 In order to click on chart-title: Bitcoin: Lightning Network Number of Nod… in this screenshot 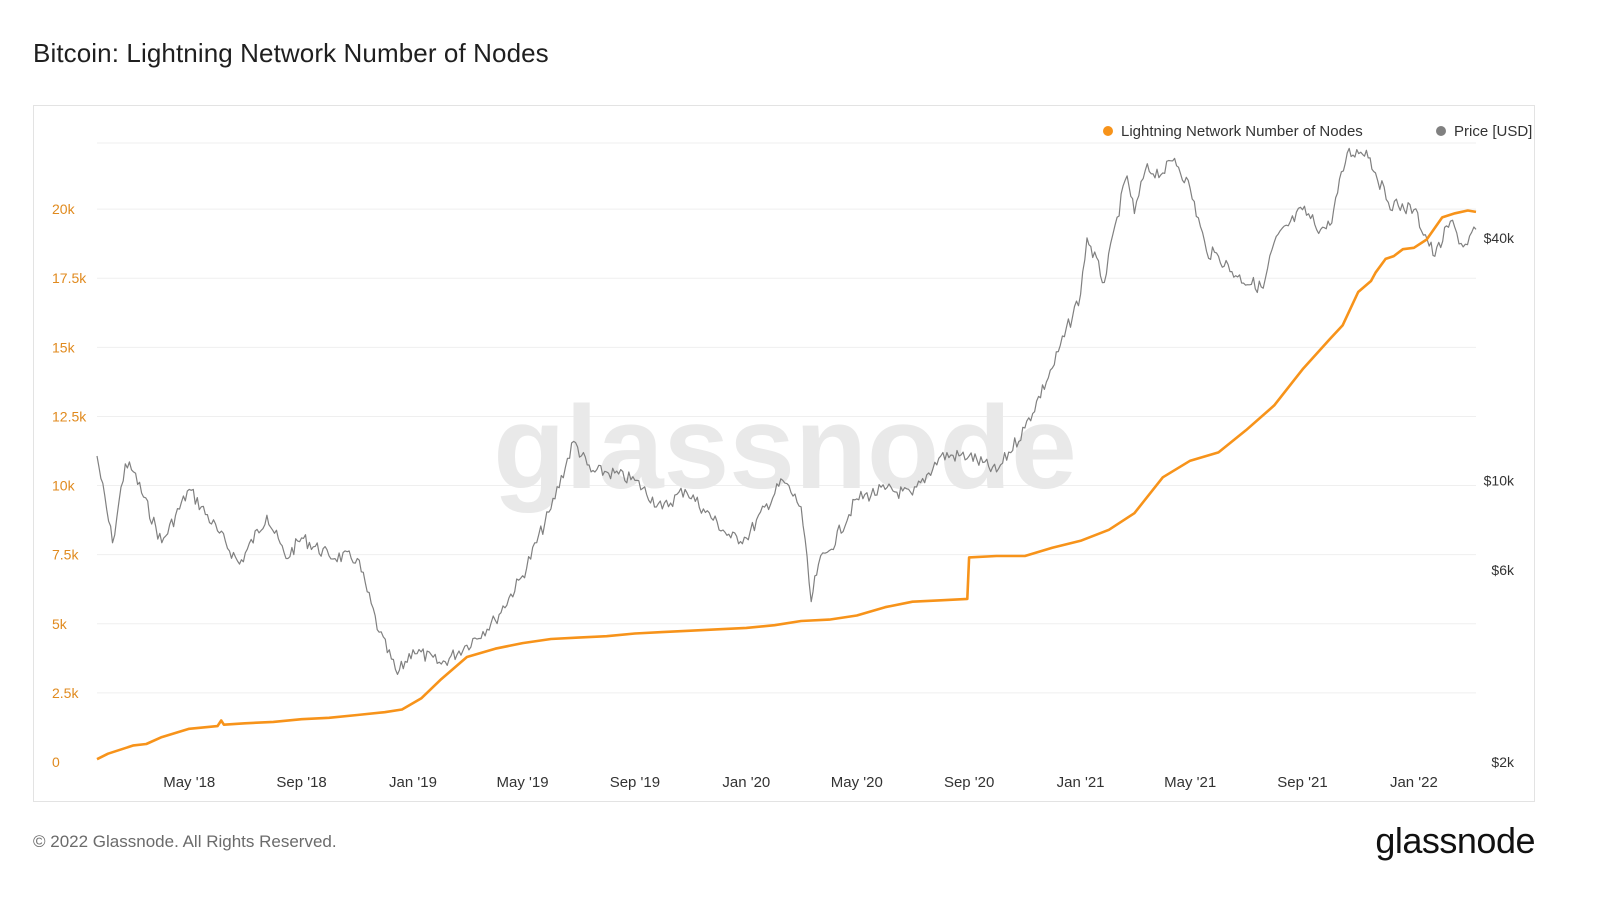, I will do `click(291, 53)`.